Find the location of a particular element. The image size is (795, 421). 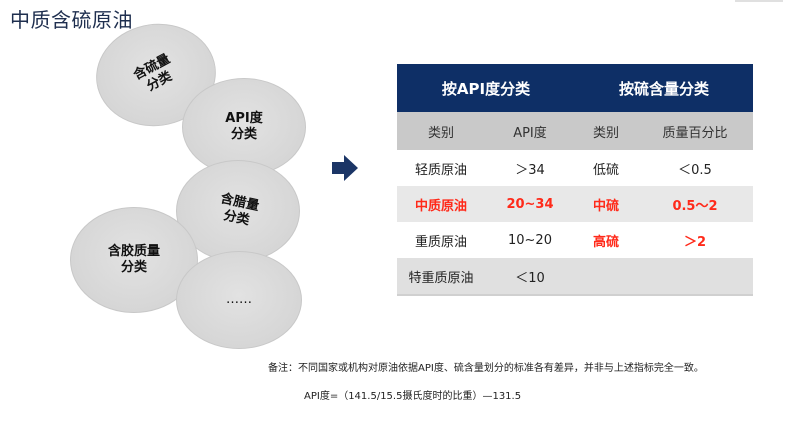

bubble-label: API度分类 is located at coordinates (244, 126).